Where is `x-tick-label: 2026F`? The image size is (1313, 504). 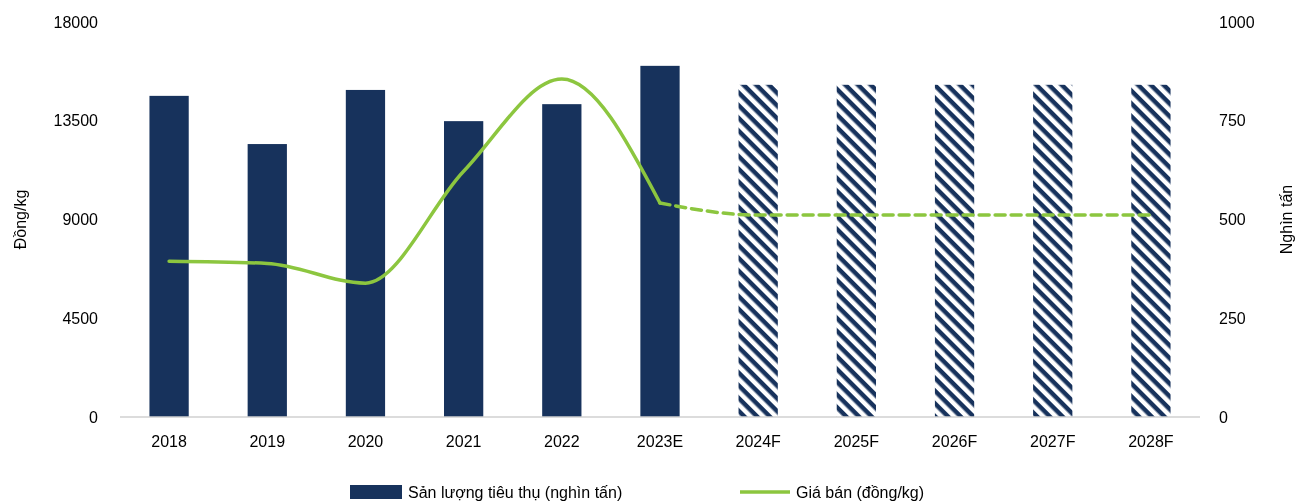
x-tick-label: 2026F is located at coordinates (954, 441).